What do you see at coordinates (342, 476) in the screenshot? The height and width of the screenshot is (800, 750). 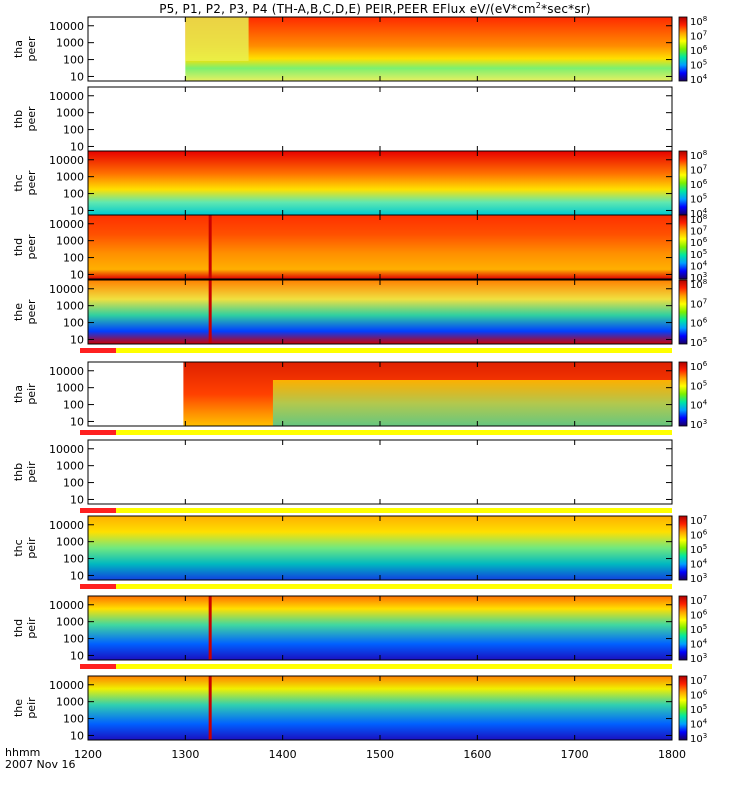 I see `panel-thb-peir: 10 100 1000 10000 thb peir` at bounding box center [342, 476].